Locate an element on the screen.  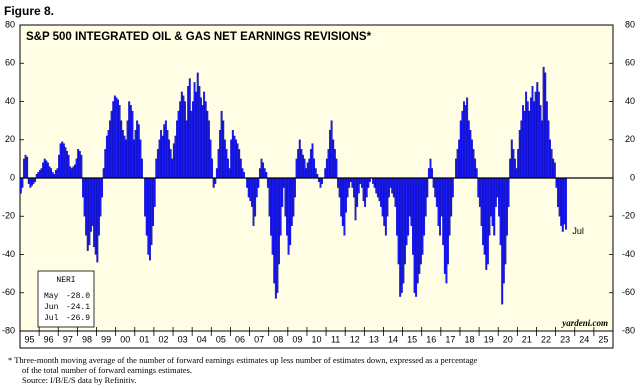
neri-box: NERI May -28.0 Jun -24.1 Jul -26.9 is located at coordinates (66, 299).